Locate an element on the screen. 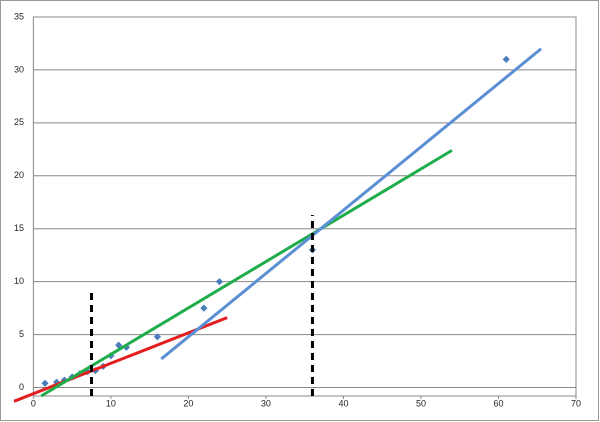  x-tick-label: 30 is located at coordinates (266, 403).